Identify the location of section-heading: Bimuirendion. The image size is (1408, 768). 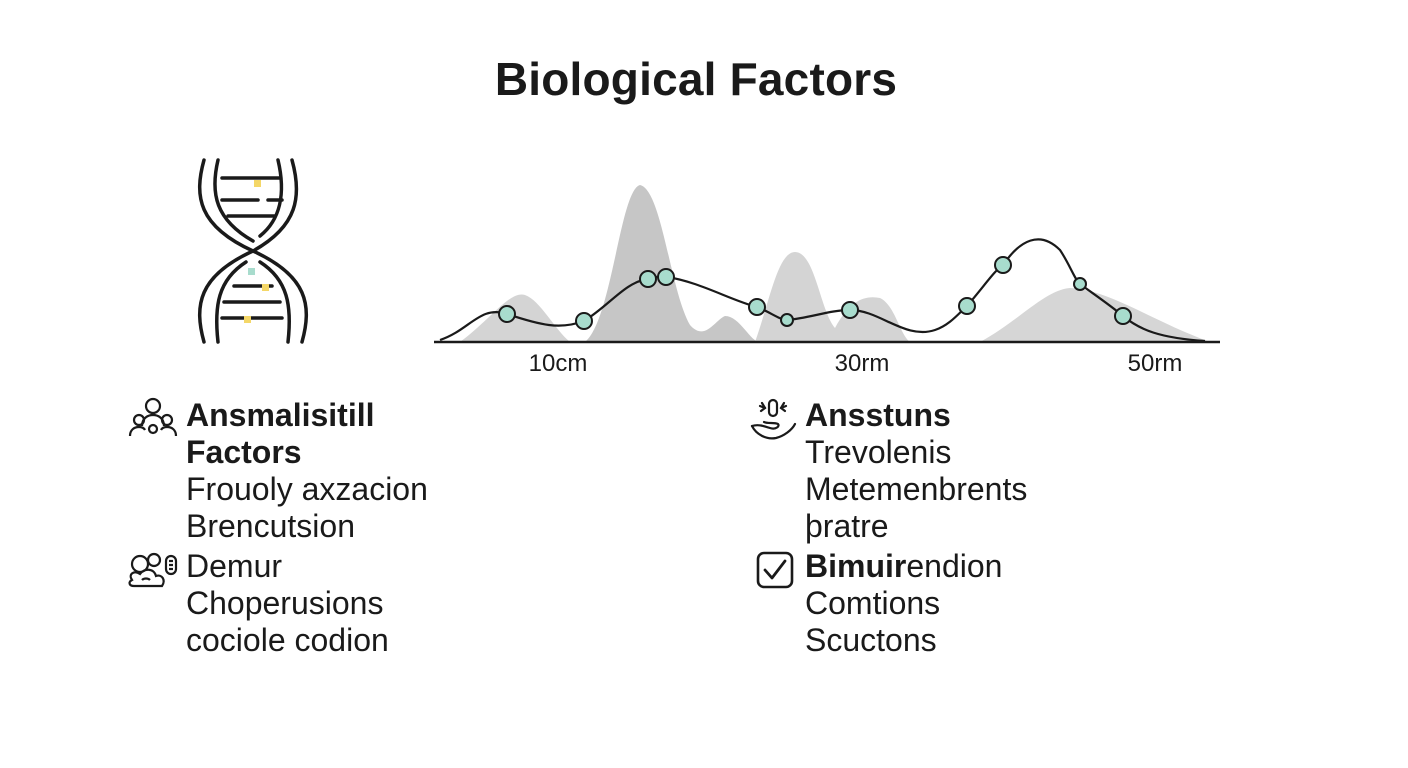
(903, 566).